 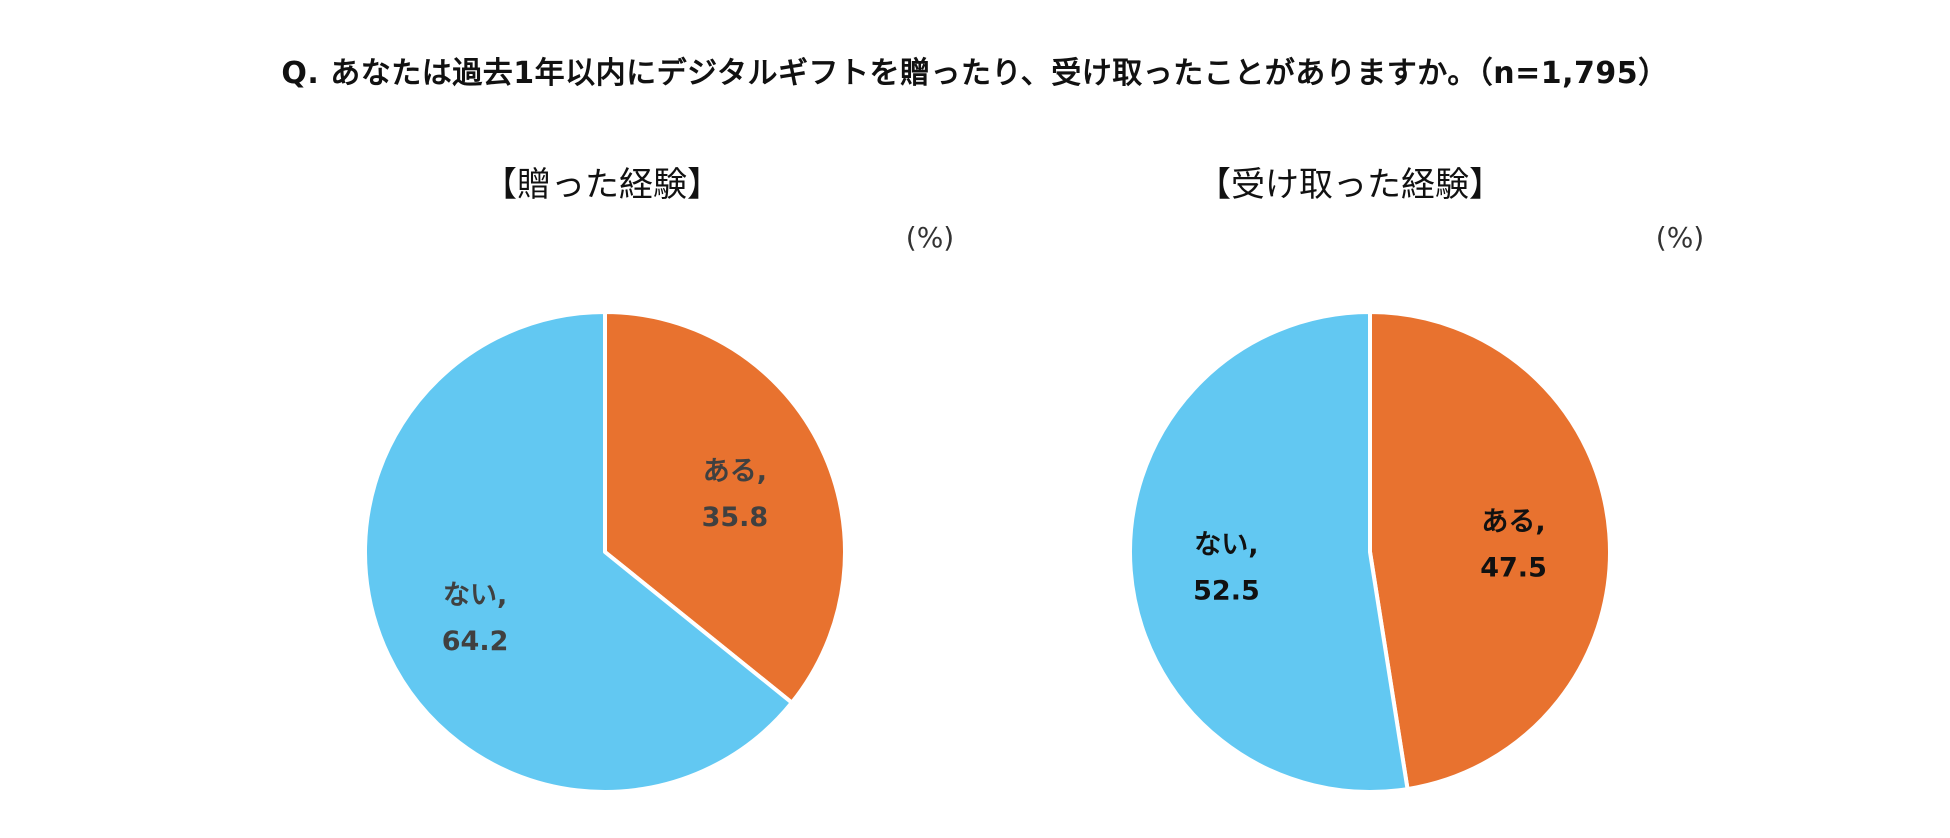 What do you see at coordinates (1513, 568) in the screenshot?
I see `slice-value-received-0: 47.5` at bounding box center [1513, 568].